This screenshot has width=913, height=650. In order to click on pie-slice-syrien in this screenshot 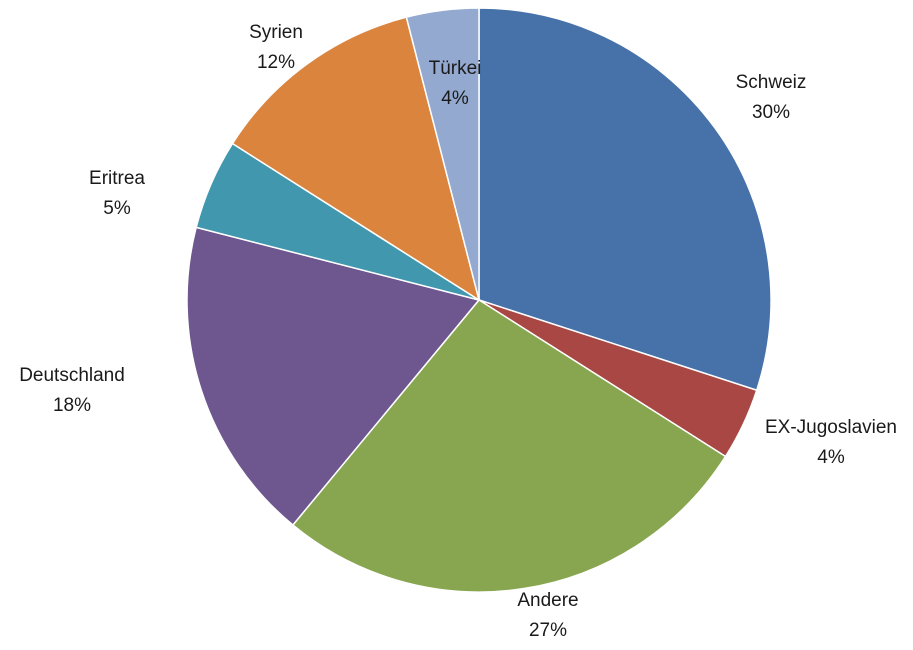, I will do `click(355, 158)`.